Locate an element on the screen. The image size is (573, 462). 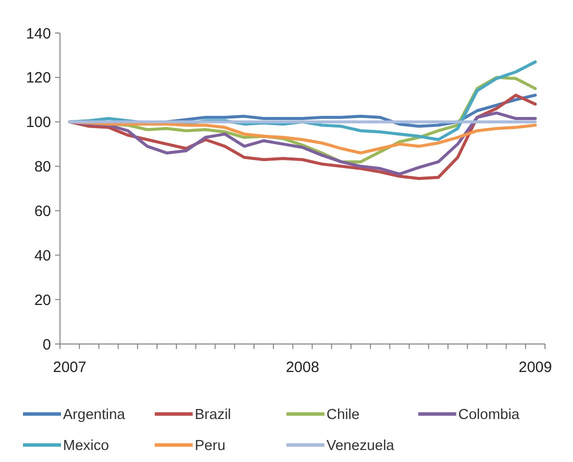
y-tick-label: 20 is located at coordinates (42, 300).